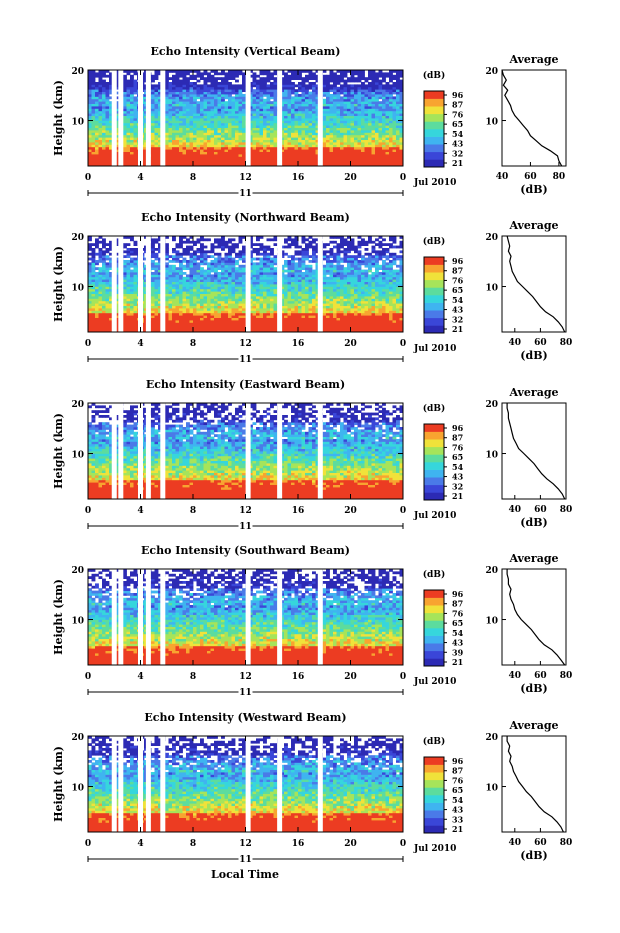 This screenshot has width=620, height=933. Describe the element at coordinates (434, 183) in the screenshot. I see `date-label: Jul 2010` at that location.